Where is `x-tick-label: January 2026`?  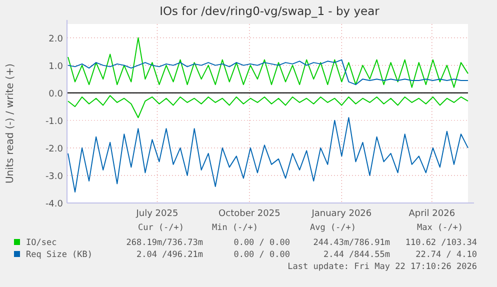
x-tick-label: January 2026 is located at coordinates (341, 214).